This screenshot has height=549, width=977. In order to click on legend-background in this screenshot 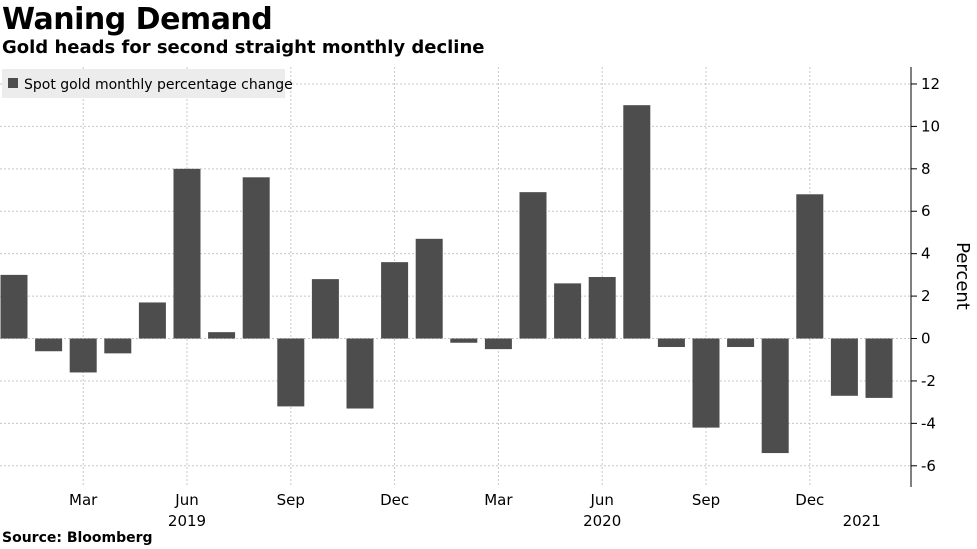, I will do `click(143, 83)`.